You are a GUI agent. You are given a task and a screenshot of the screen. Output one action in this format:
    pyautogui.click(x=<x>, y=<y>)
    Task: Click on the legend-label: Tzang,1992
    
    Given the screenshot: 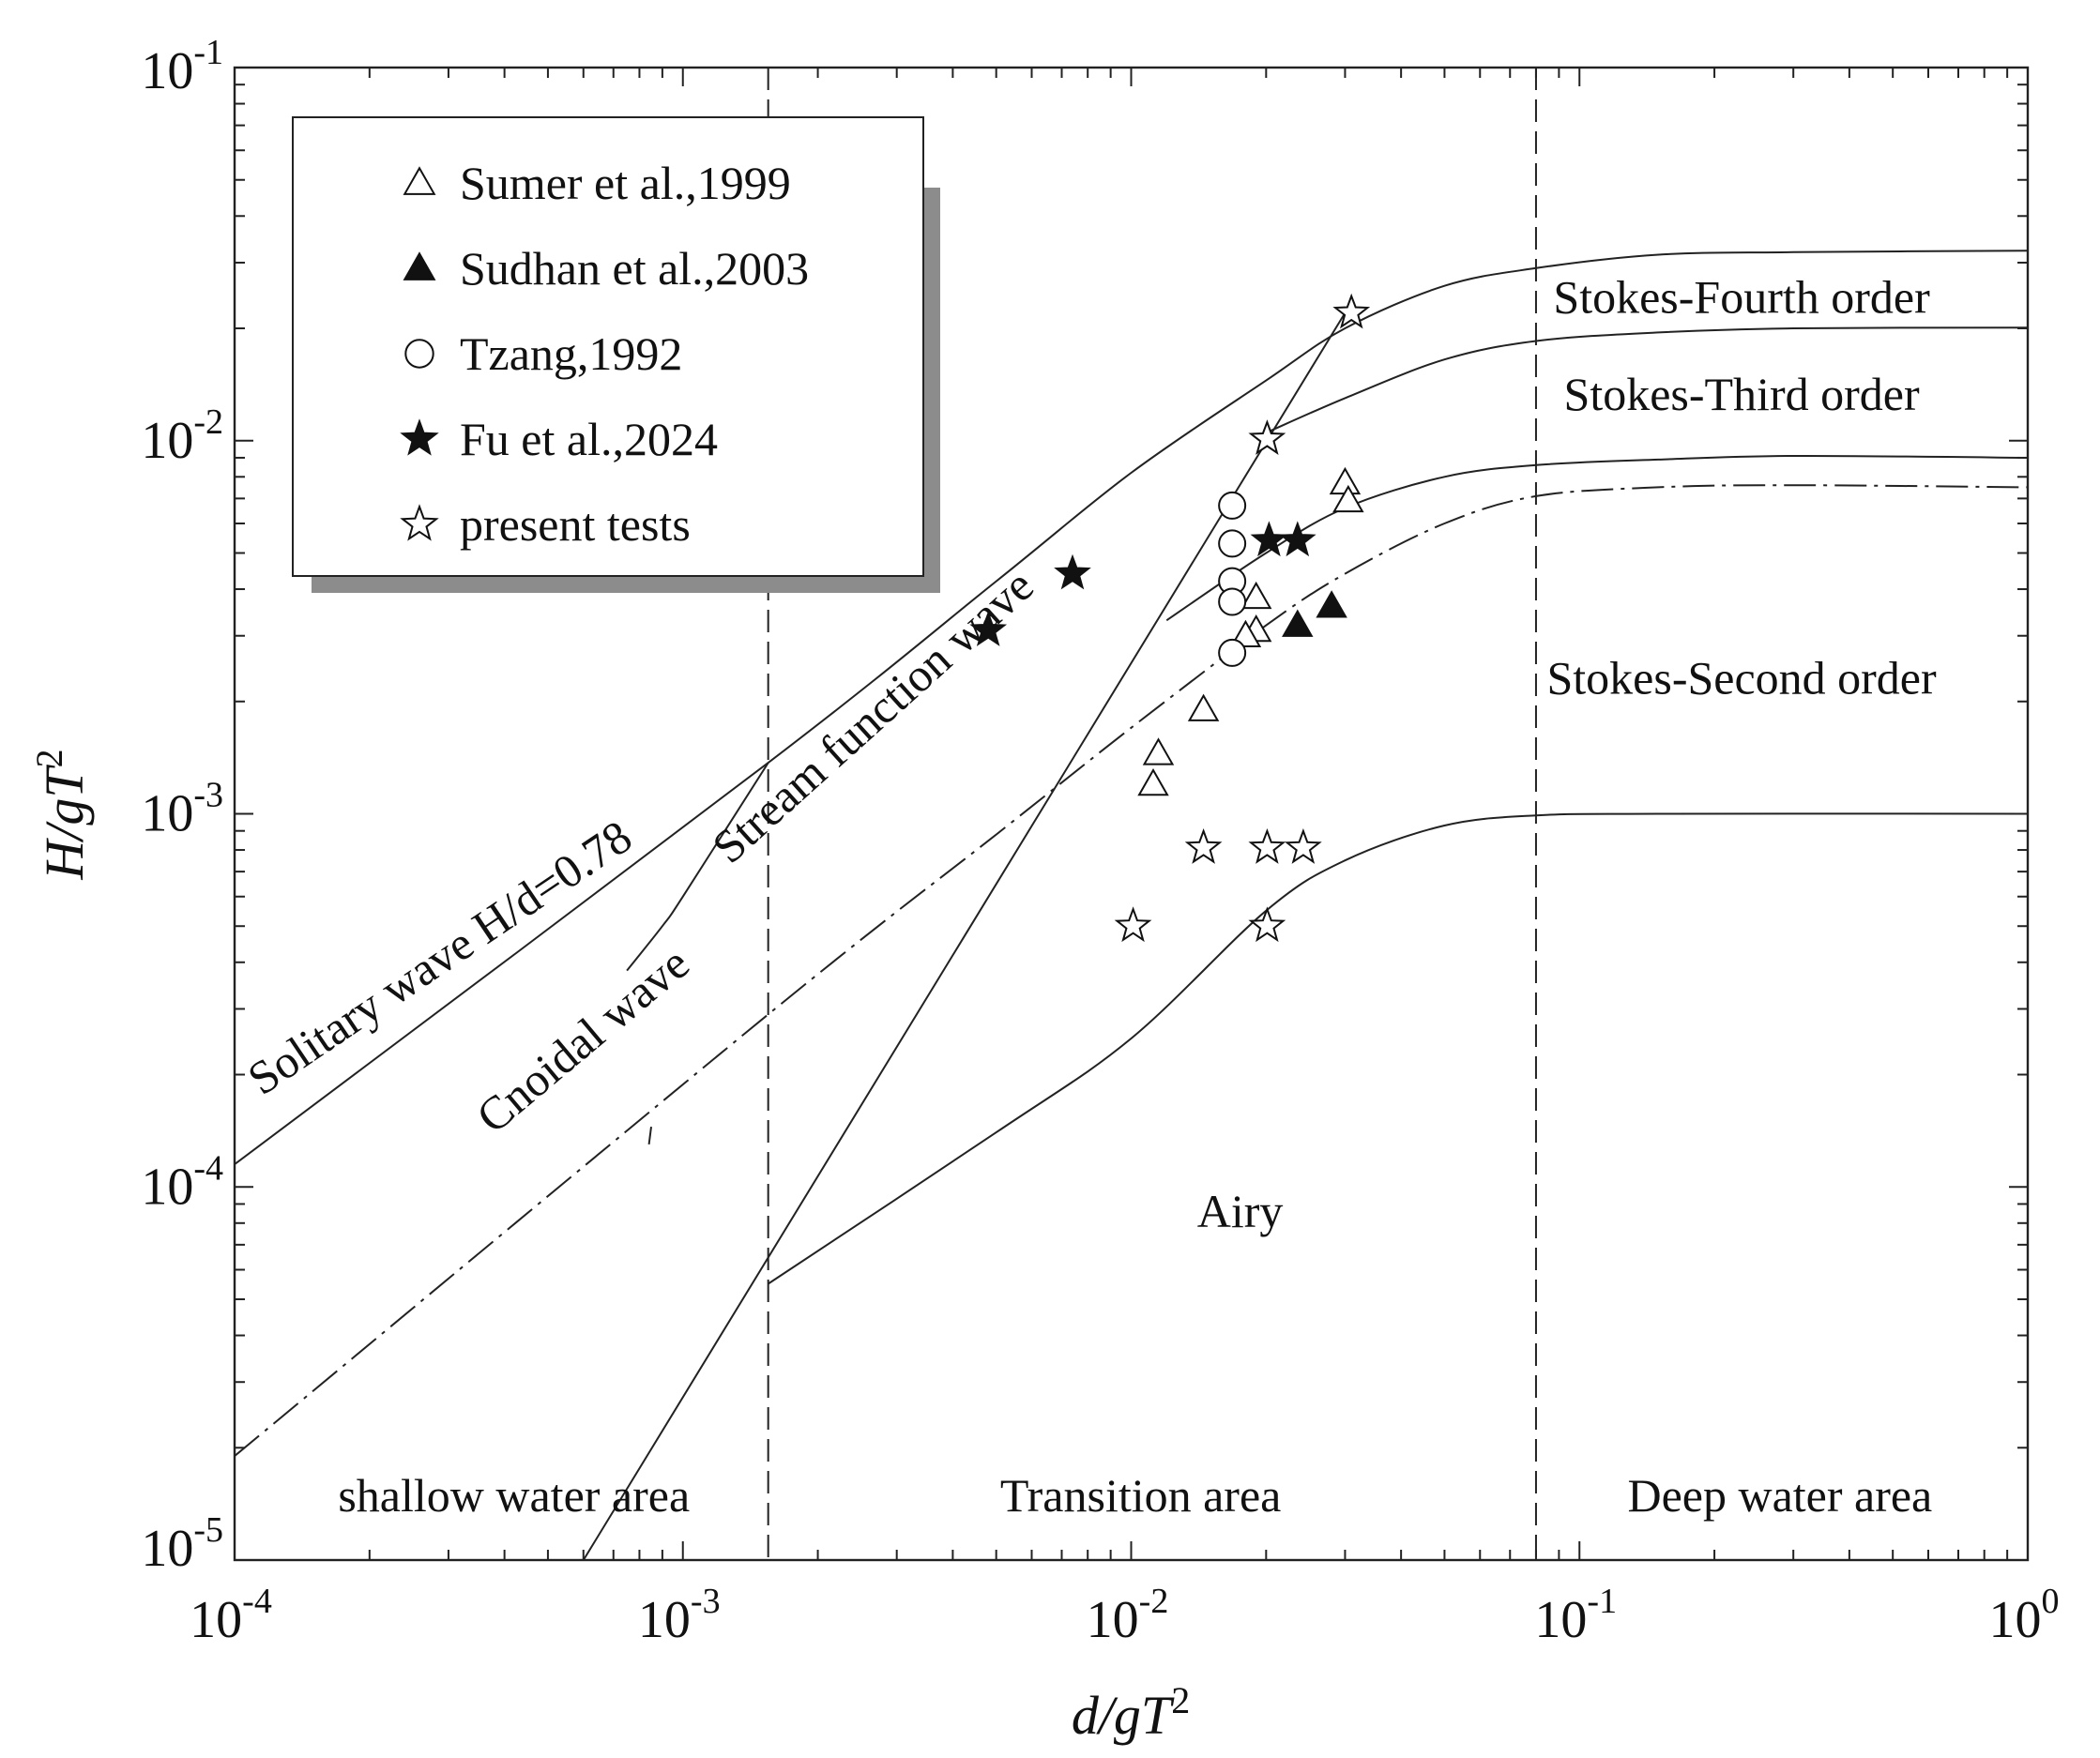 What is the action you would take?
    pyautogui.click(x=571, y=353)
    